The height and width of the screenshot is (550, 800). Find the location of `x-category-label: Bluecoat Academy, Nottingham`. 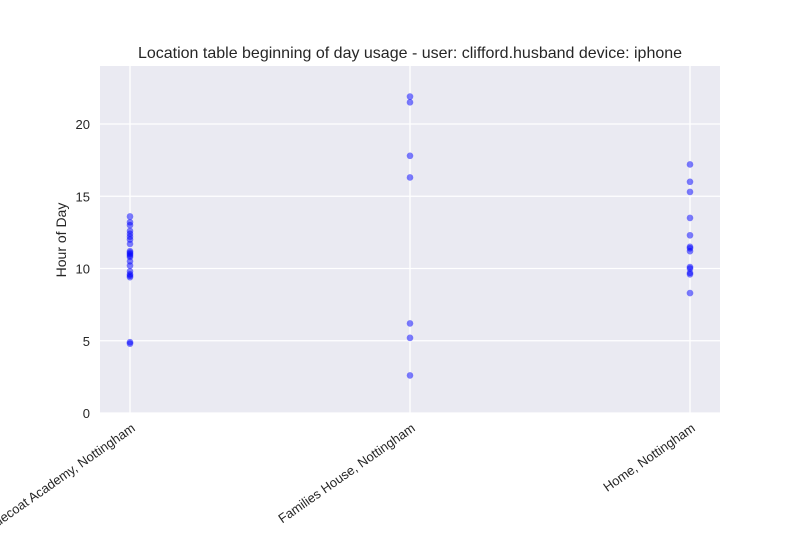

x-category-label: Bluecoat Academy, Nottingham is located at coordinates (69, 478).